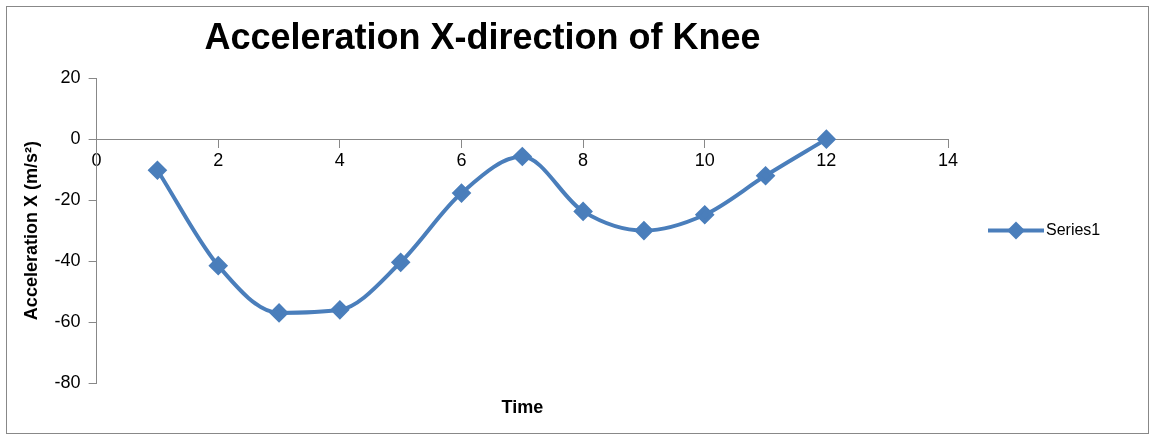  Describe the element at coordinates (826, 159) in the screenshot. I see `x-tick-label: 12` at that location.